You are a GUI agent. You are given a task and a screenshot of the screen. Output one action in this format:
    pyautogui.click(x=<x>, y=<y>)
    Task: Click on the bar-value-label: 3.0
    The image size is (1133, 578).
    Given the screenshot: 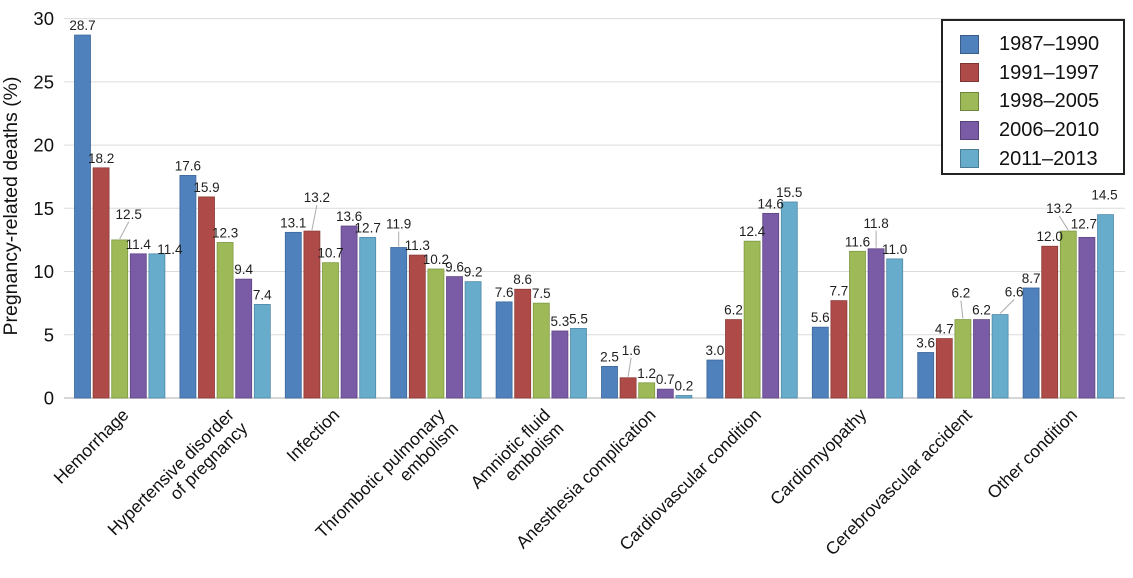 What is the action you would take?
    pyautogui.click(x=715, y=350)
    